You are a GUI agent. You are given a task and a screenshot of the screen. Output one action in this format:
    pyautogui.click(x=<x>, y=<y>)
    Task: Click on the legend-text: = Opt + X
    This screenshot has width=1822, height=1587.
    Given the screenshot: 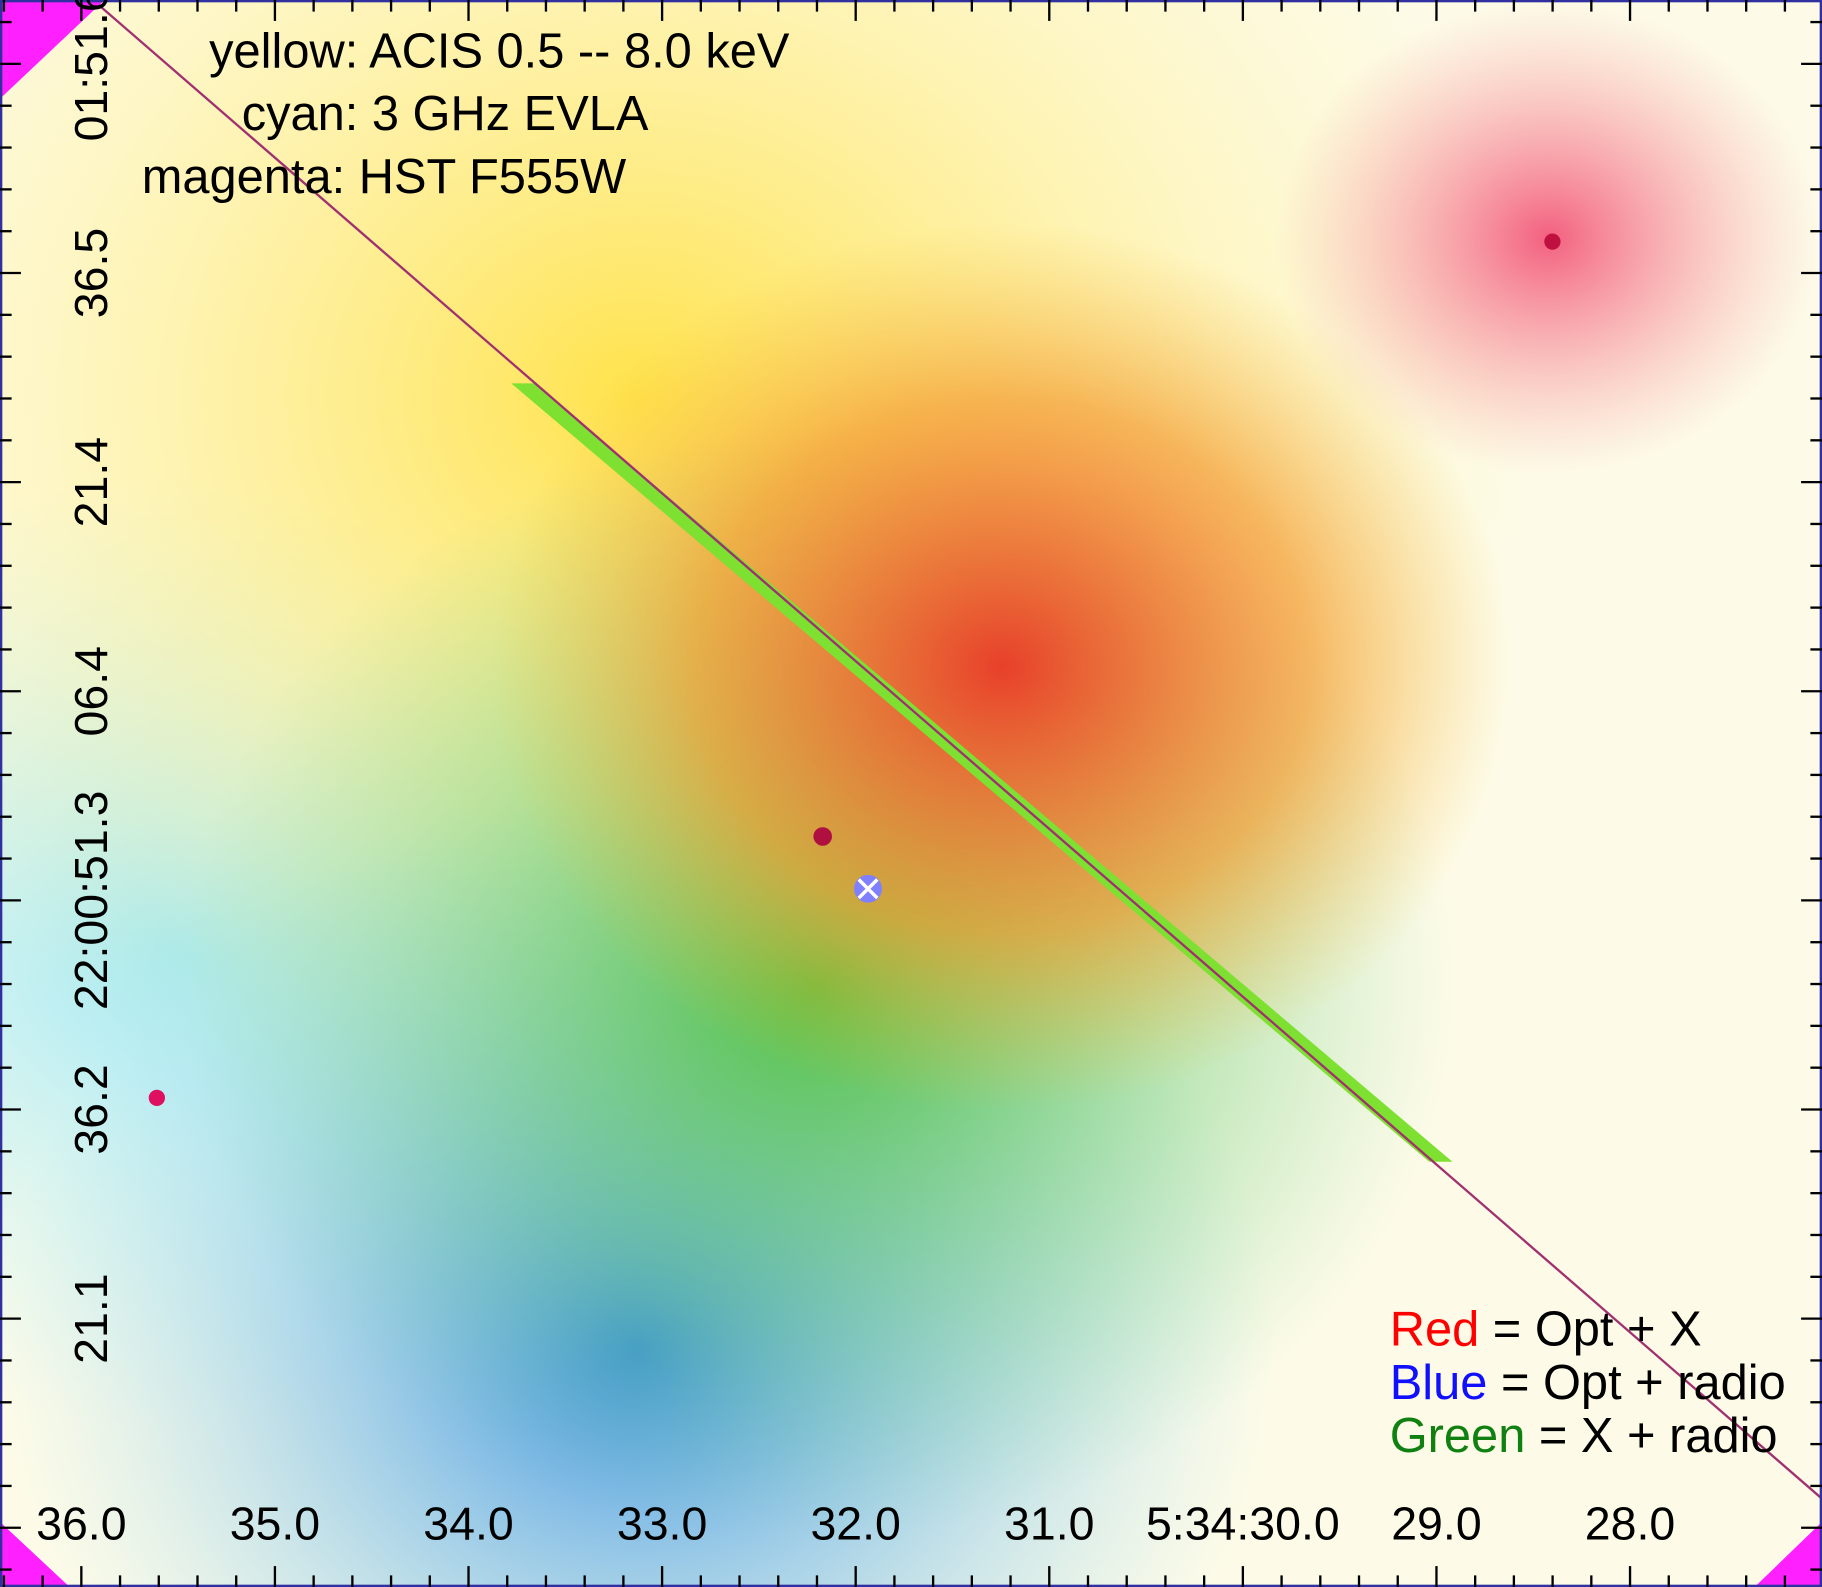 What is the action you would take?
    pyautogui.click(x=1597, y=1329)
    